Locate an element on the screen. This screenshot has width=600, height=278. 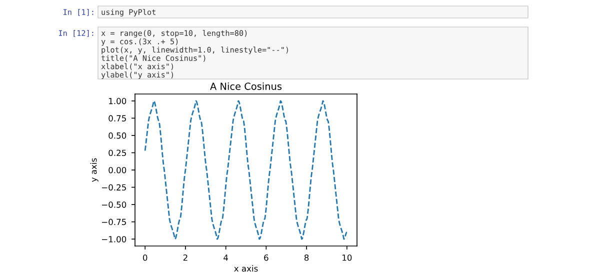
y-tick-label: 0.50 is located at coordinates (117, 135).